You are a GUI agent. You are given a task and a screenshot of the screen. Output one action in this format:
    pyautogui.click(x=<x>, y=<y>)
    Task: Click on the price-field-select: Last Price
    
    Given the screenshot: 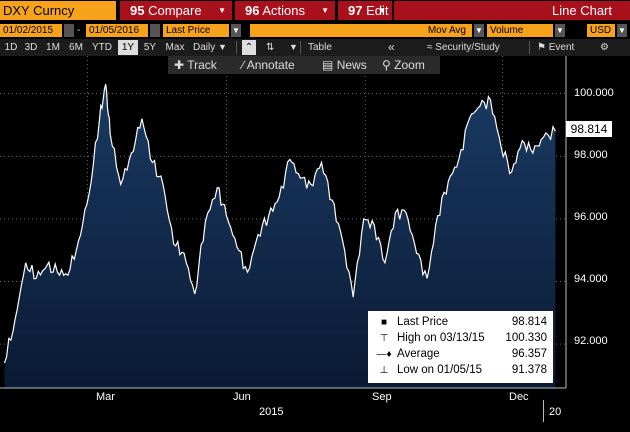 What is the action you would take?
    pyautogui.click(x=196, y=30)
    